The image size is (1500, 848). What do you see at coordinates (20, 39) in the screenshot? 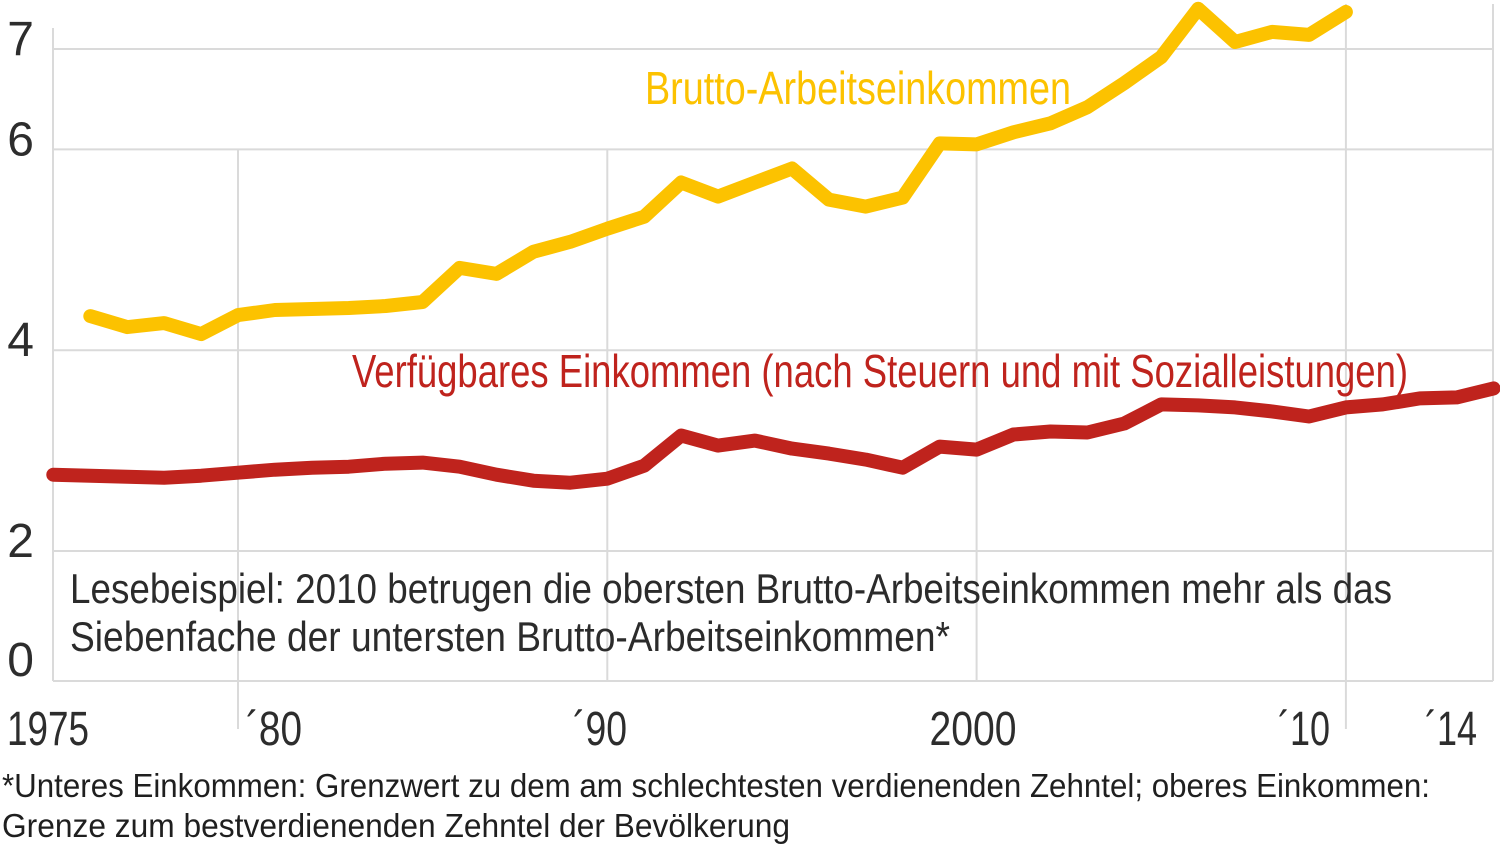
I see `y-axis-label-7: 7` at bounding box center [20, 39].